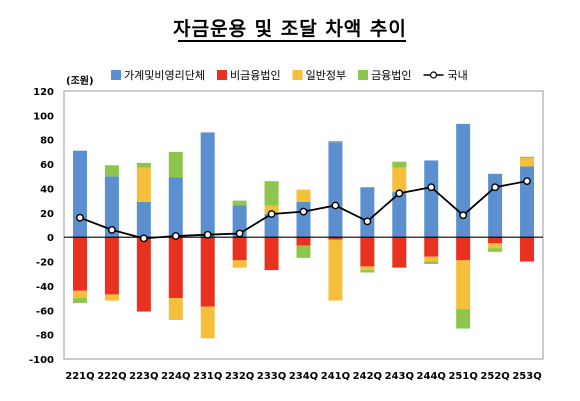 Image resolution: width=580 pixels, height=401 pixels. I want to click on y-tick-label: 120, so click(43, 92).